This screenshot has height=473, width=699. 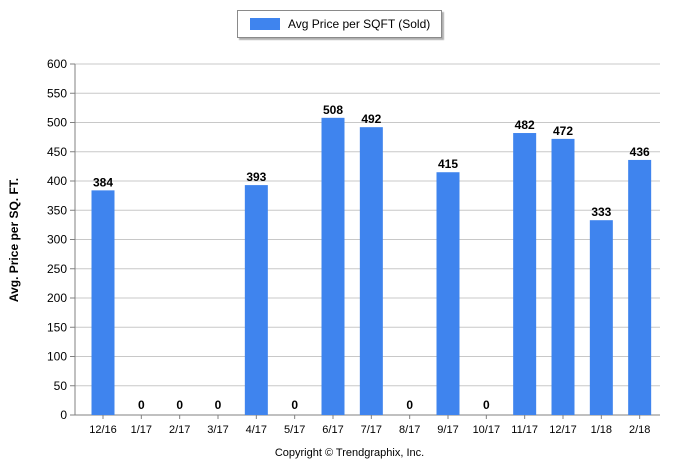 I want to click on x-tick-label: 9/17, so click(x=447, y=430).